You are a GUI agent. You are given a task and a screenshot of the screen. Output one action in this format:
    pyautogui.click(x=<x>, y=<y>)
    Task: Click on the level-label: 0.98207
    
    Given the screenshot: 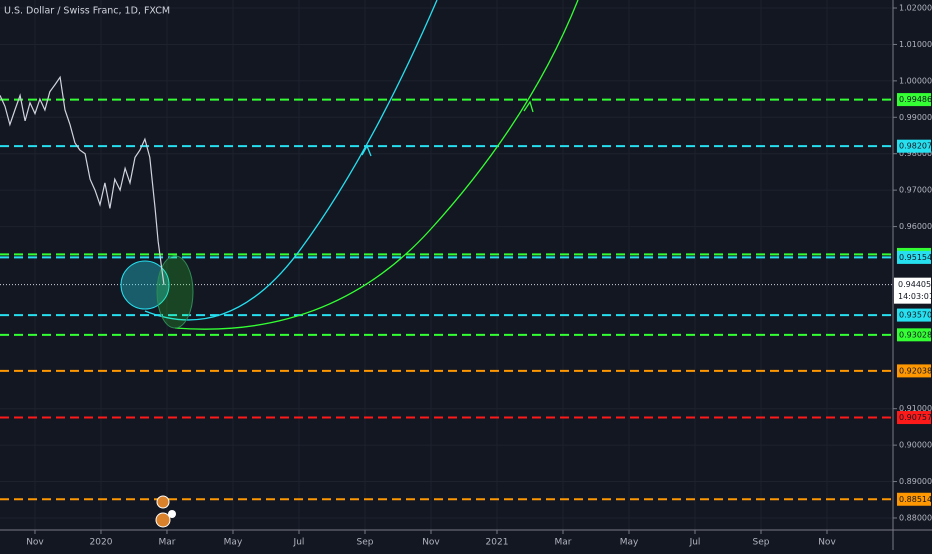 What is the action you would take?
    pyautogui.click(x=915, y=146)
    